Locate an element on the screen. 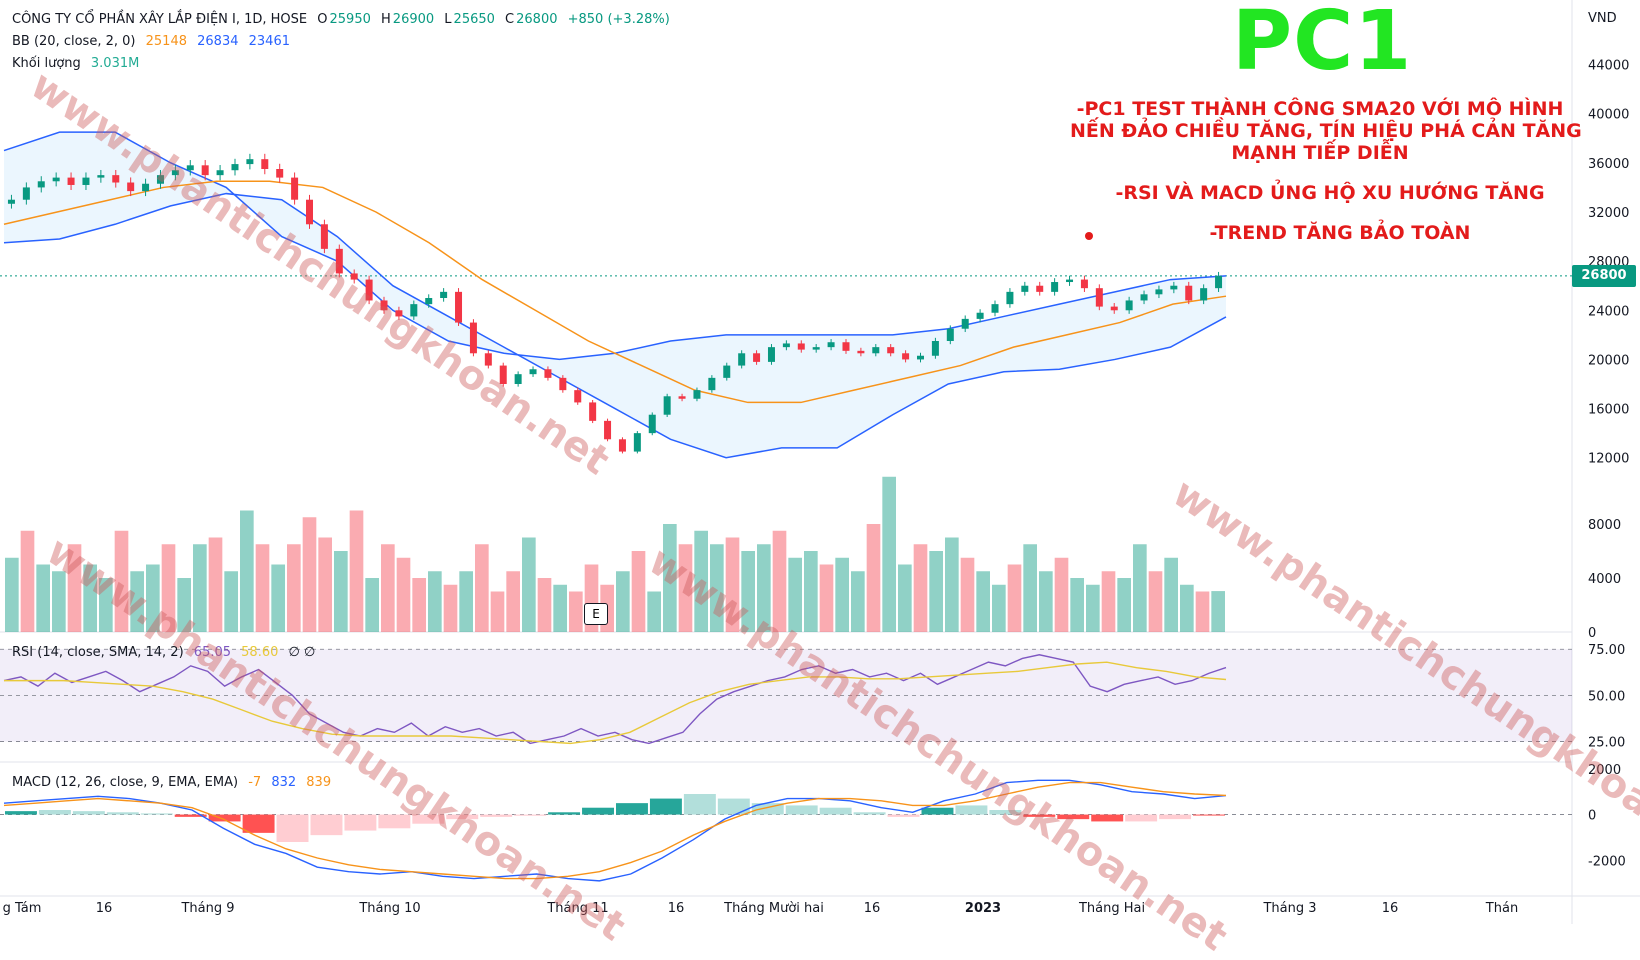 Image resolution: width=1640 pixels, height=960 pixels. rsi-tick-label: 25.00 is located at coordinates (1606, 743).